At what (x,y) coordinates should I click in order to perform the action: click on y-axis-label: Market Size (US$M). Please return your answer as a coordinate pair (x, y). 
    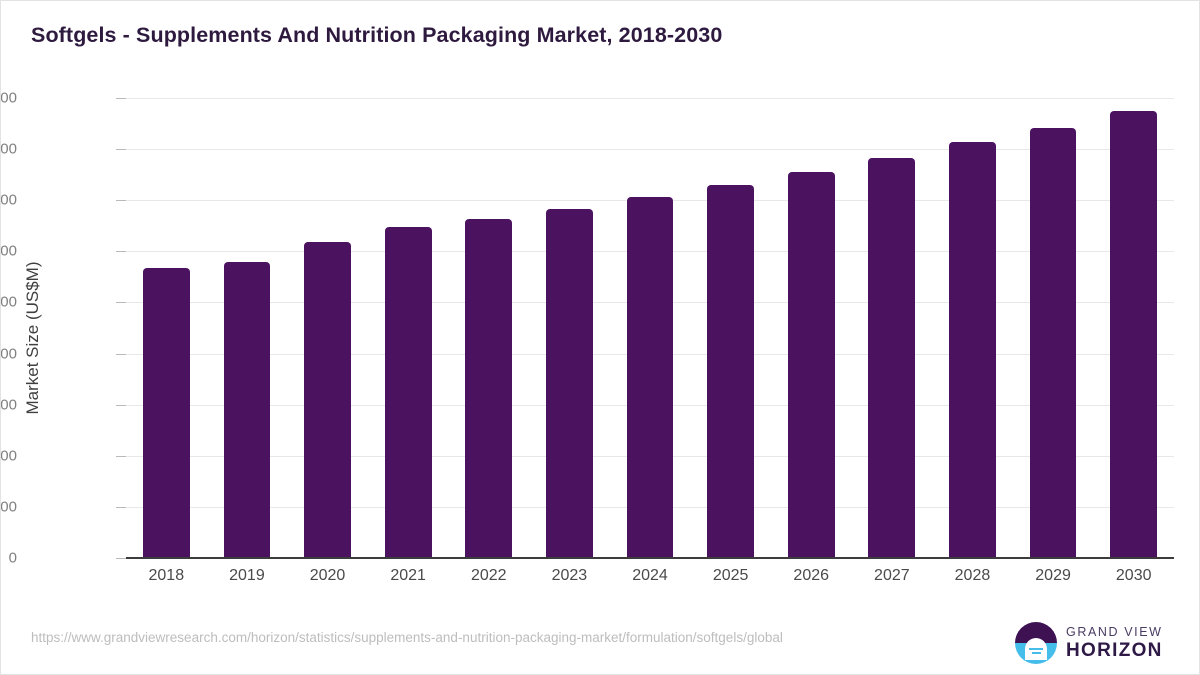
    Looking at the image, I should click on (32, 338).